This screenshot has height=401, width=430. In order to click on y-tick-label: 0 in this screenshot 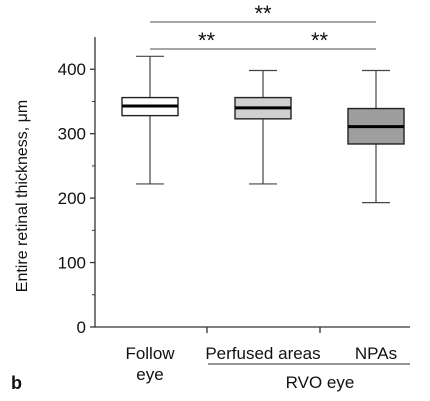, I will do `click(81, 327)`.